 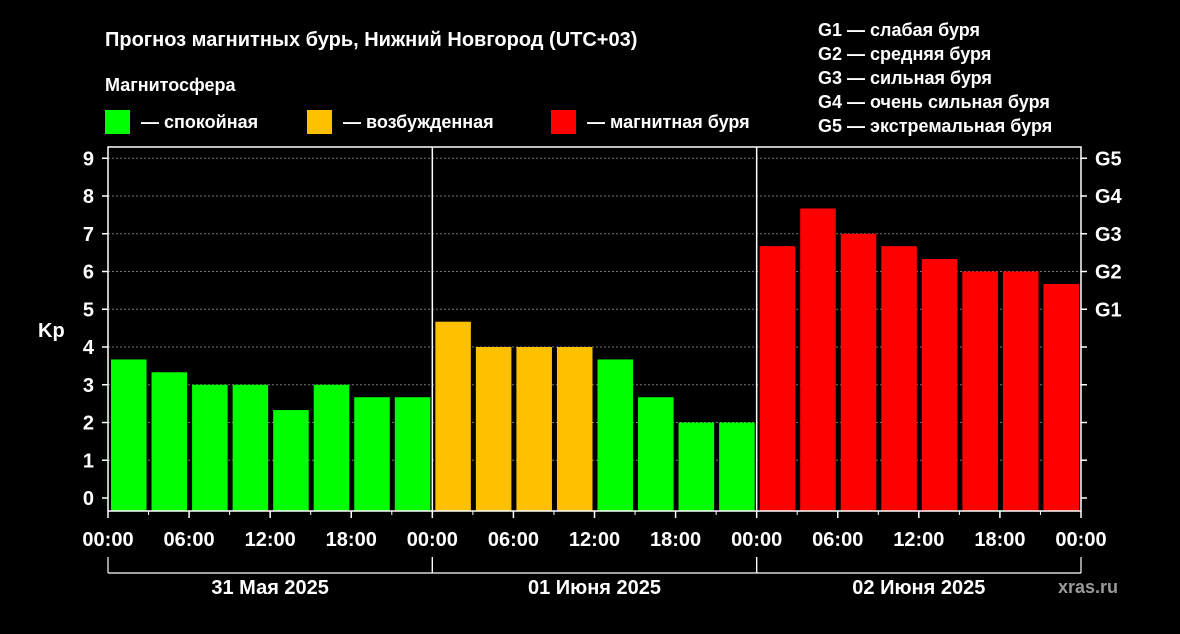 I want to click on legend-swatch-quiet, so click(x=117, y=122).